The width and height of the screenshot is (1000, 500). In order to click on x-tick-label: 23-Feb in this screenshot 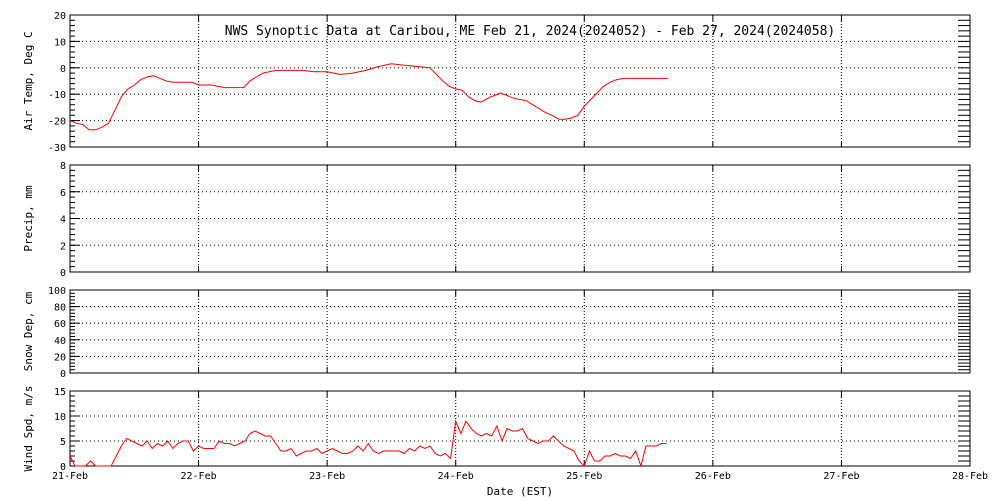, I will do `click(327, 476)`.